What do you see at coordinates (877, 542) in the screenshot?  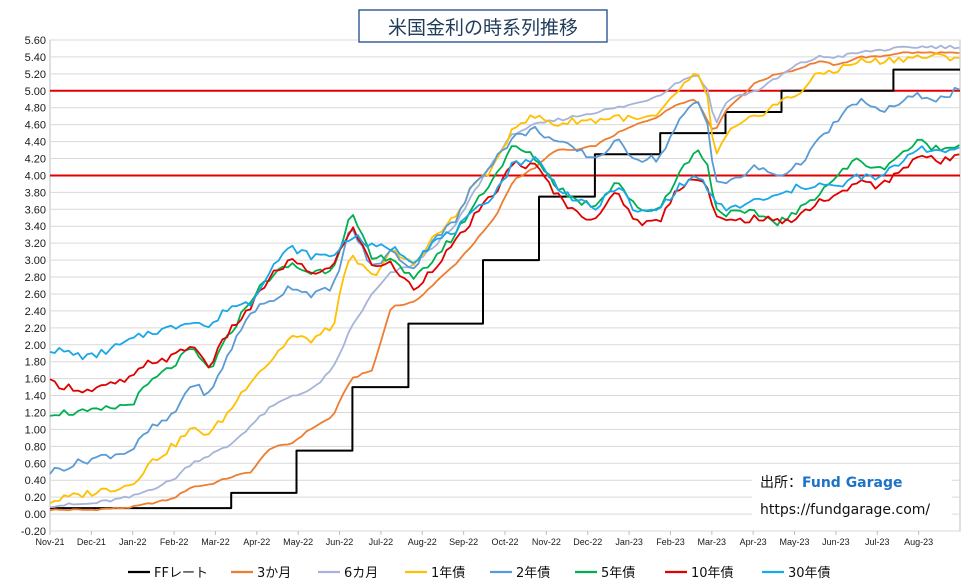 I see `x-tick-label: Jul-23` at bounding box center [877, 542].